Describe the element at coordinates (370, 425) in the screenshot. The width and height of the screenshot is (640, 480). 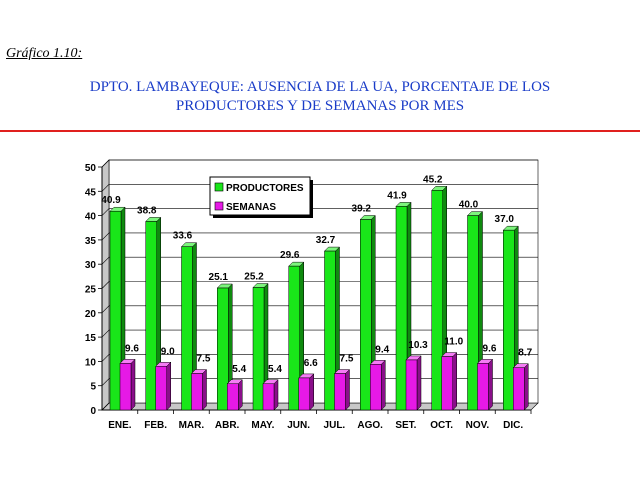
I see `x-tick-label: AGO.` at that location.